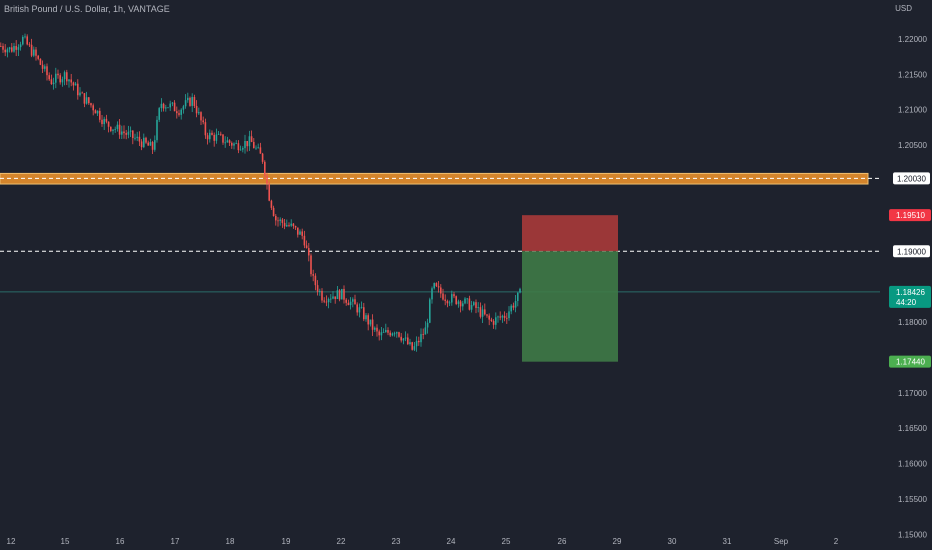 This screenshot has height=550, width=932. Describe the element at coordinates (65, 541) in the screenshot. I see `x-tick-label: 15` at that location.